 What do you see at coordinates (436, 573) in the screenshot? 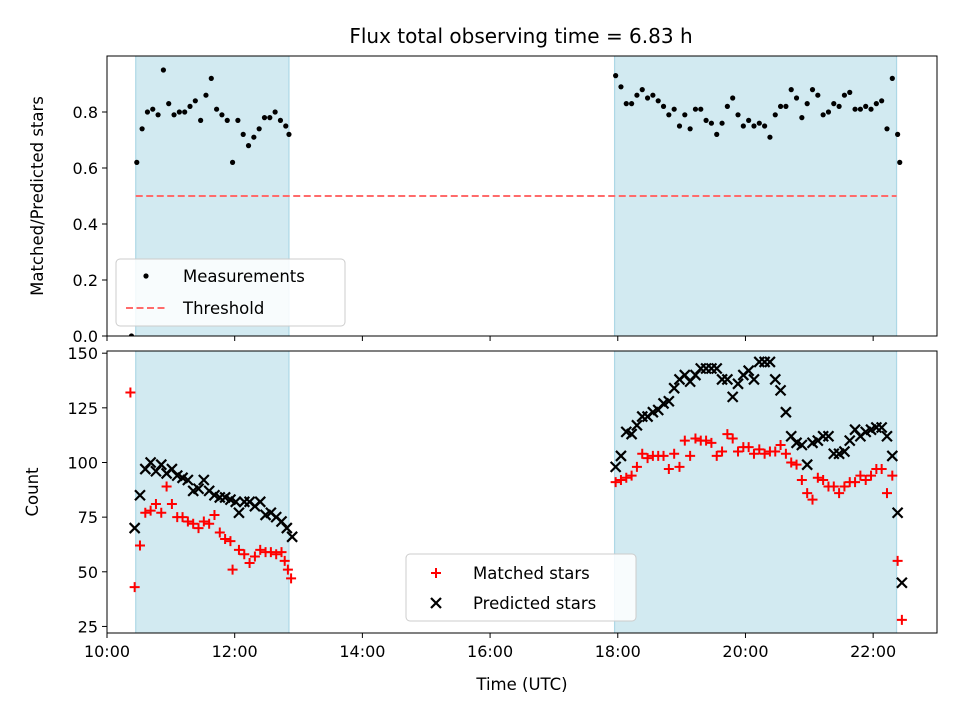
I see `legend-matched-marker` at bounding box center [436, 573].